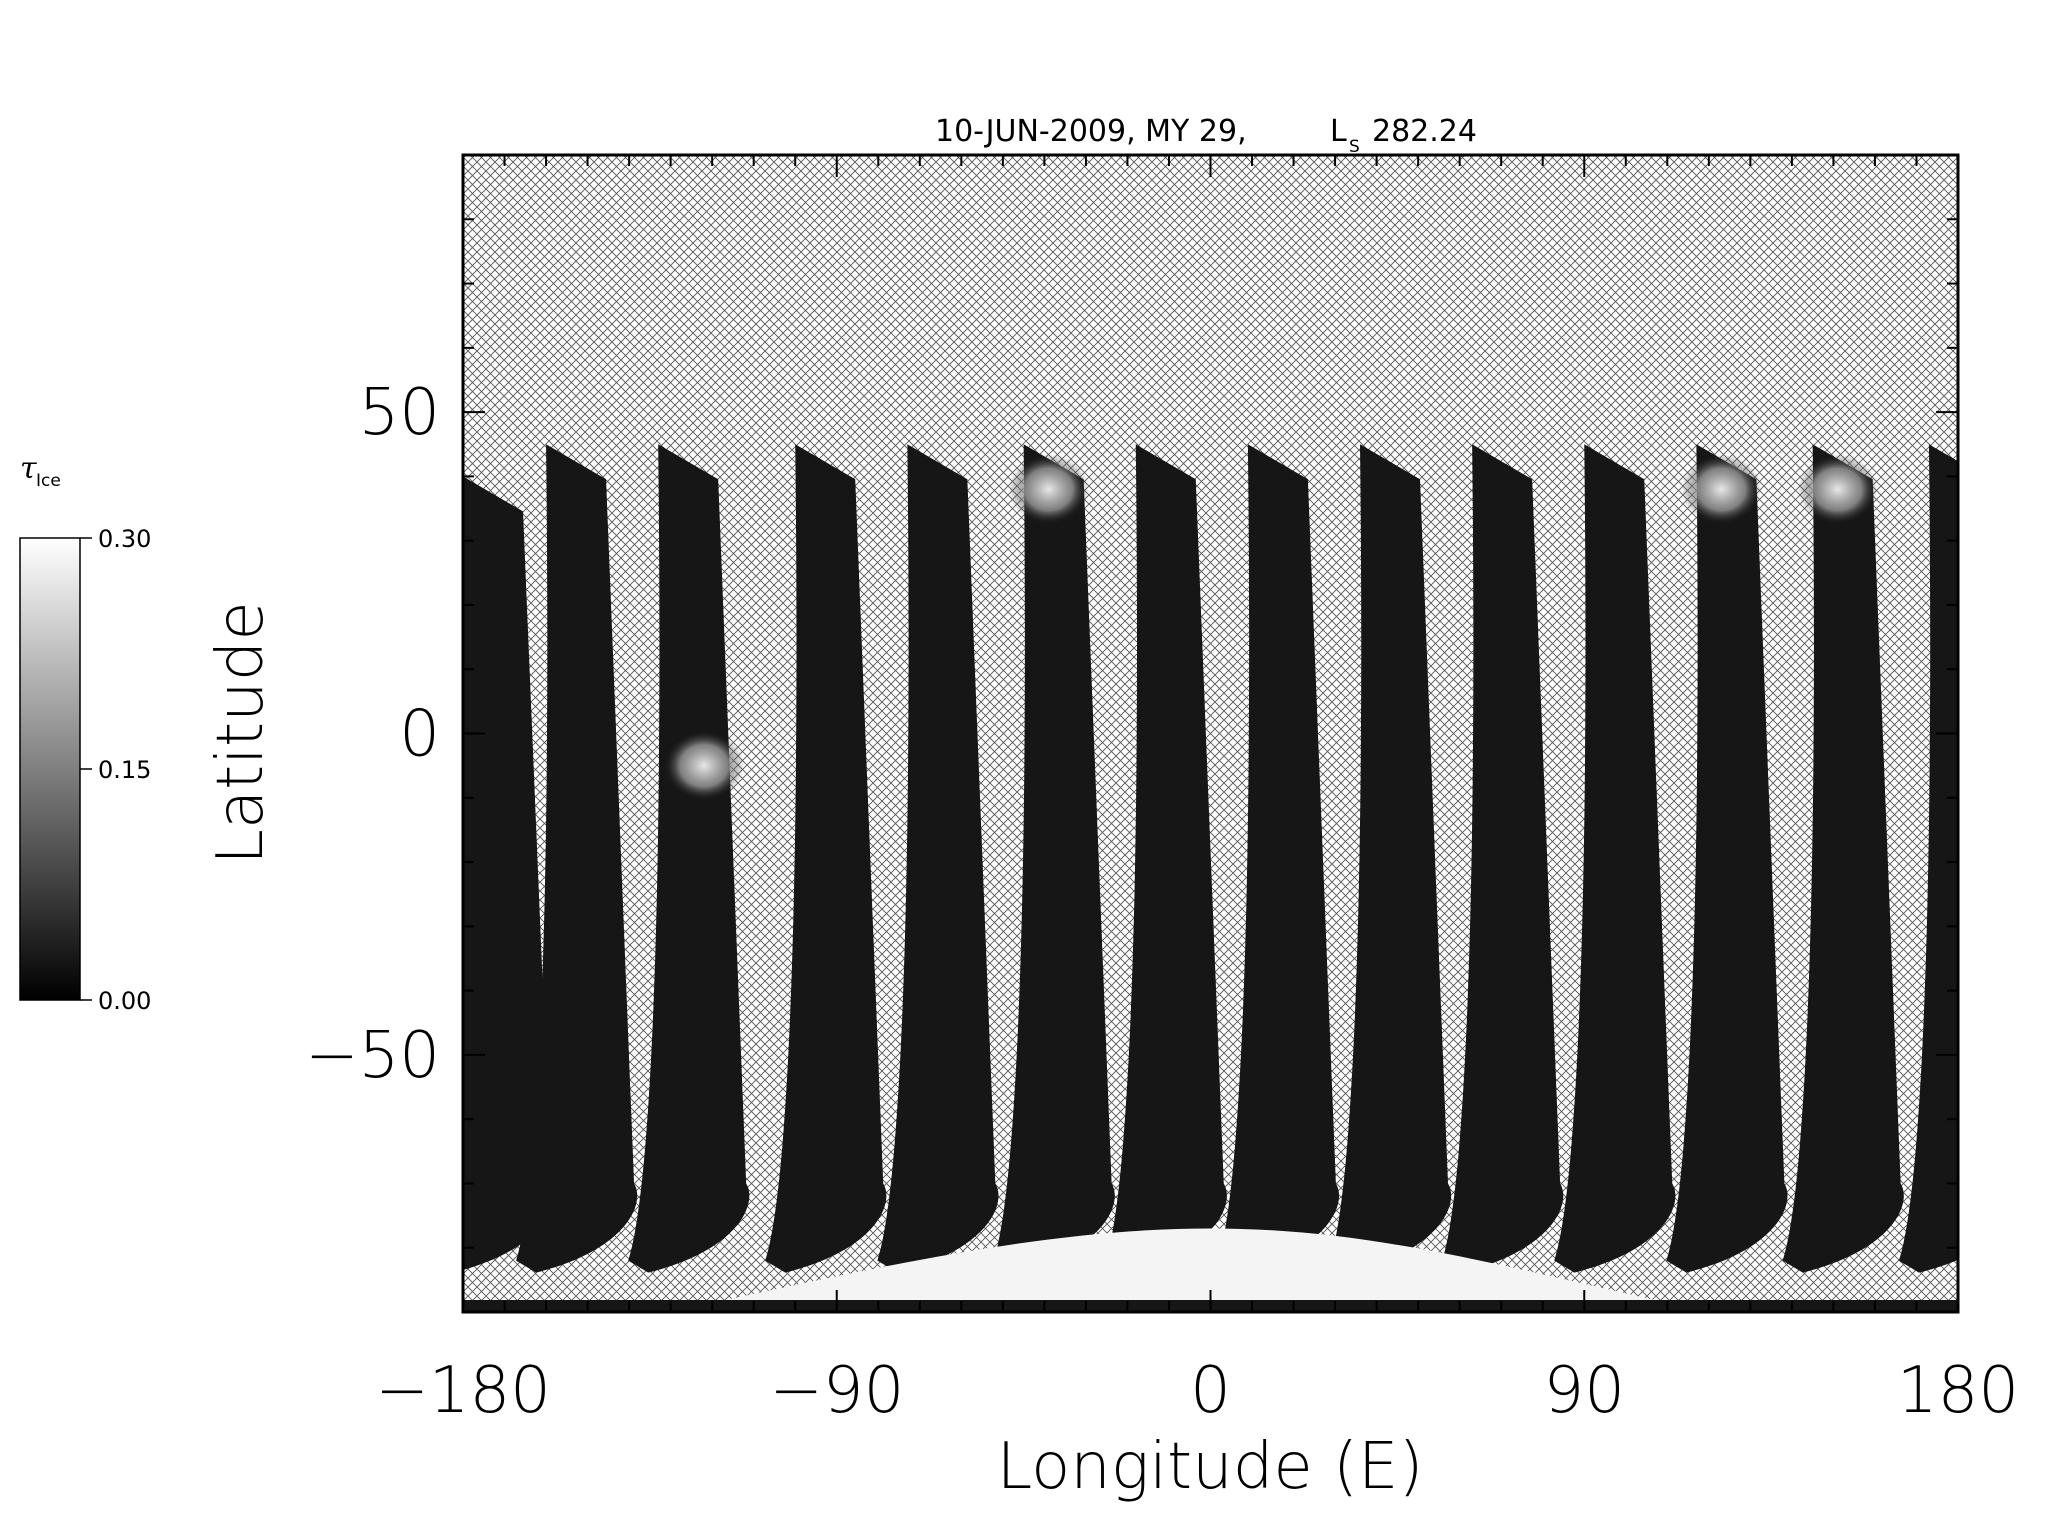  I want to click on y-tick-label: 0, so click(419, 735).